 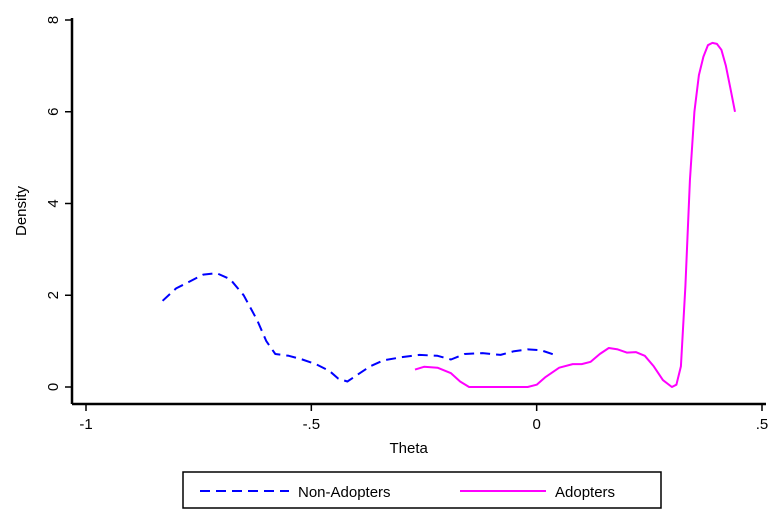 What do you see at coordinates (53, 112) in the screenshot?
I see `y-tick-label: 6` at bounding box center [53, 112].